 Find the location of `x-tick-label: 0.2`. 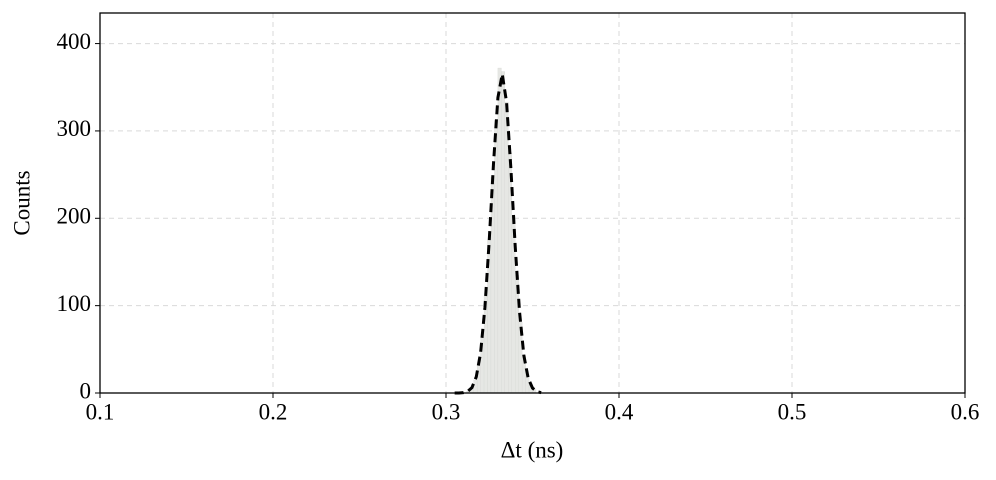

x-tick-label: 0.2 is located at coordinates (273, 411).